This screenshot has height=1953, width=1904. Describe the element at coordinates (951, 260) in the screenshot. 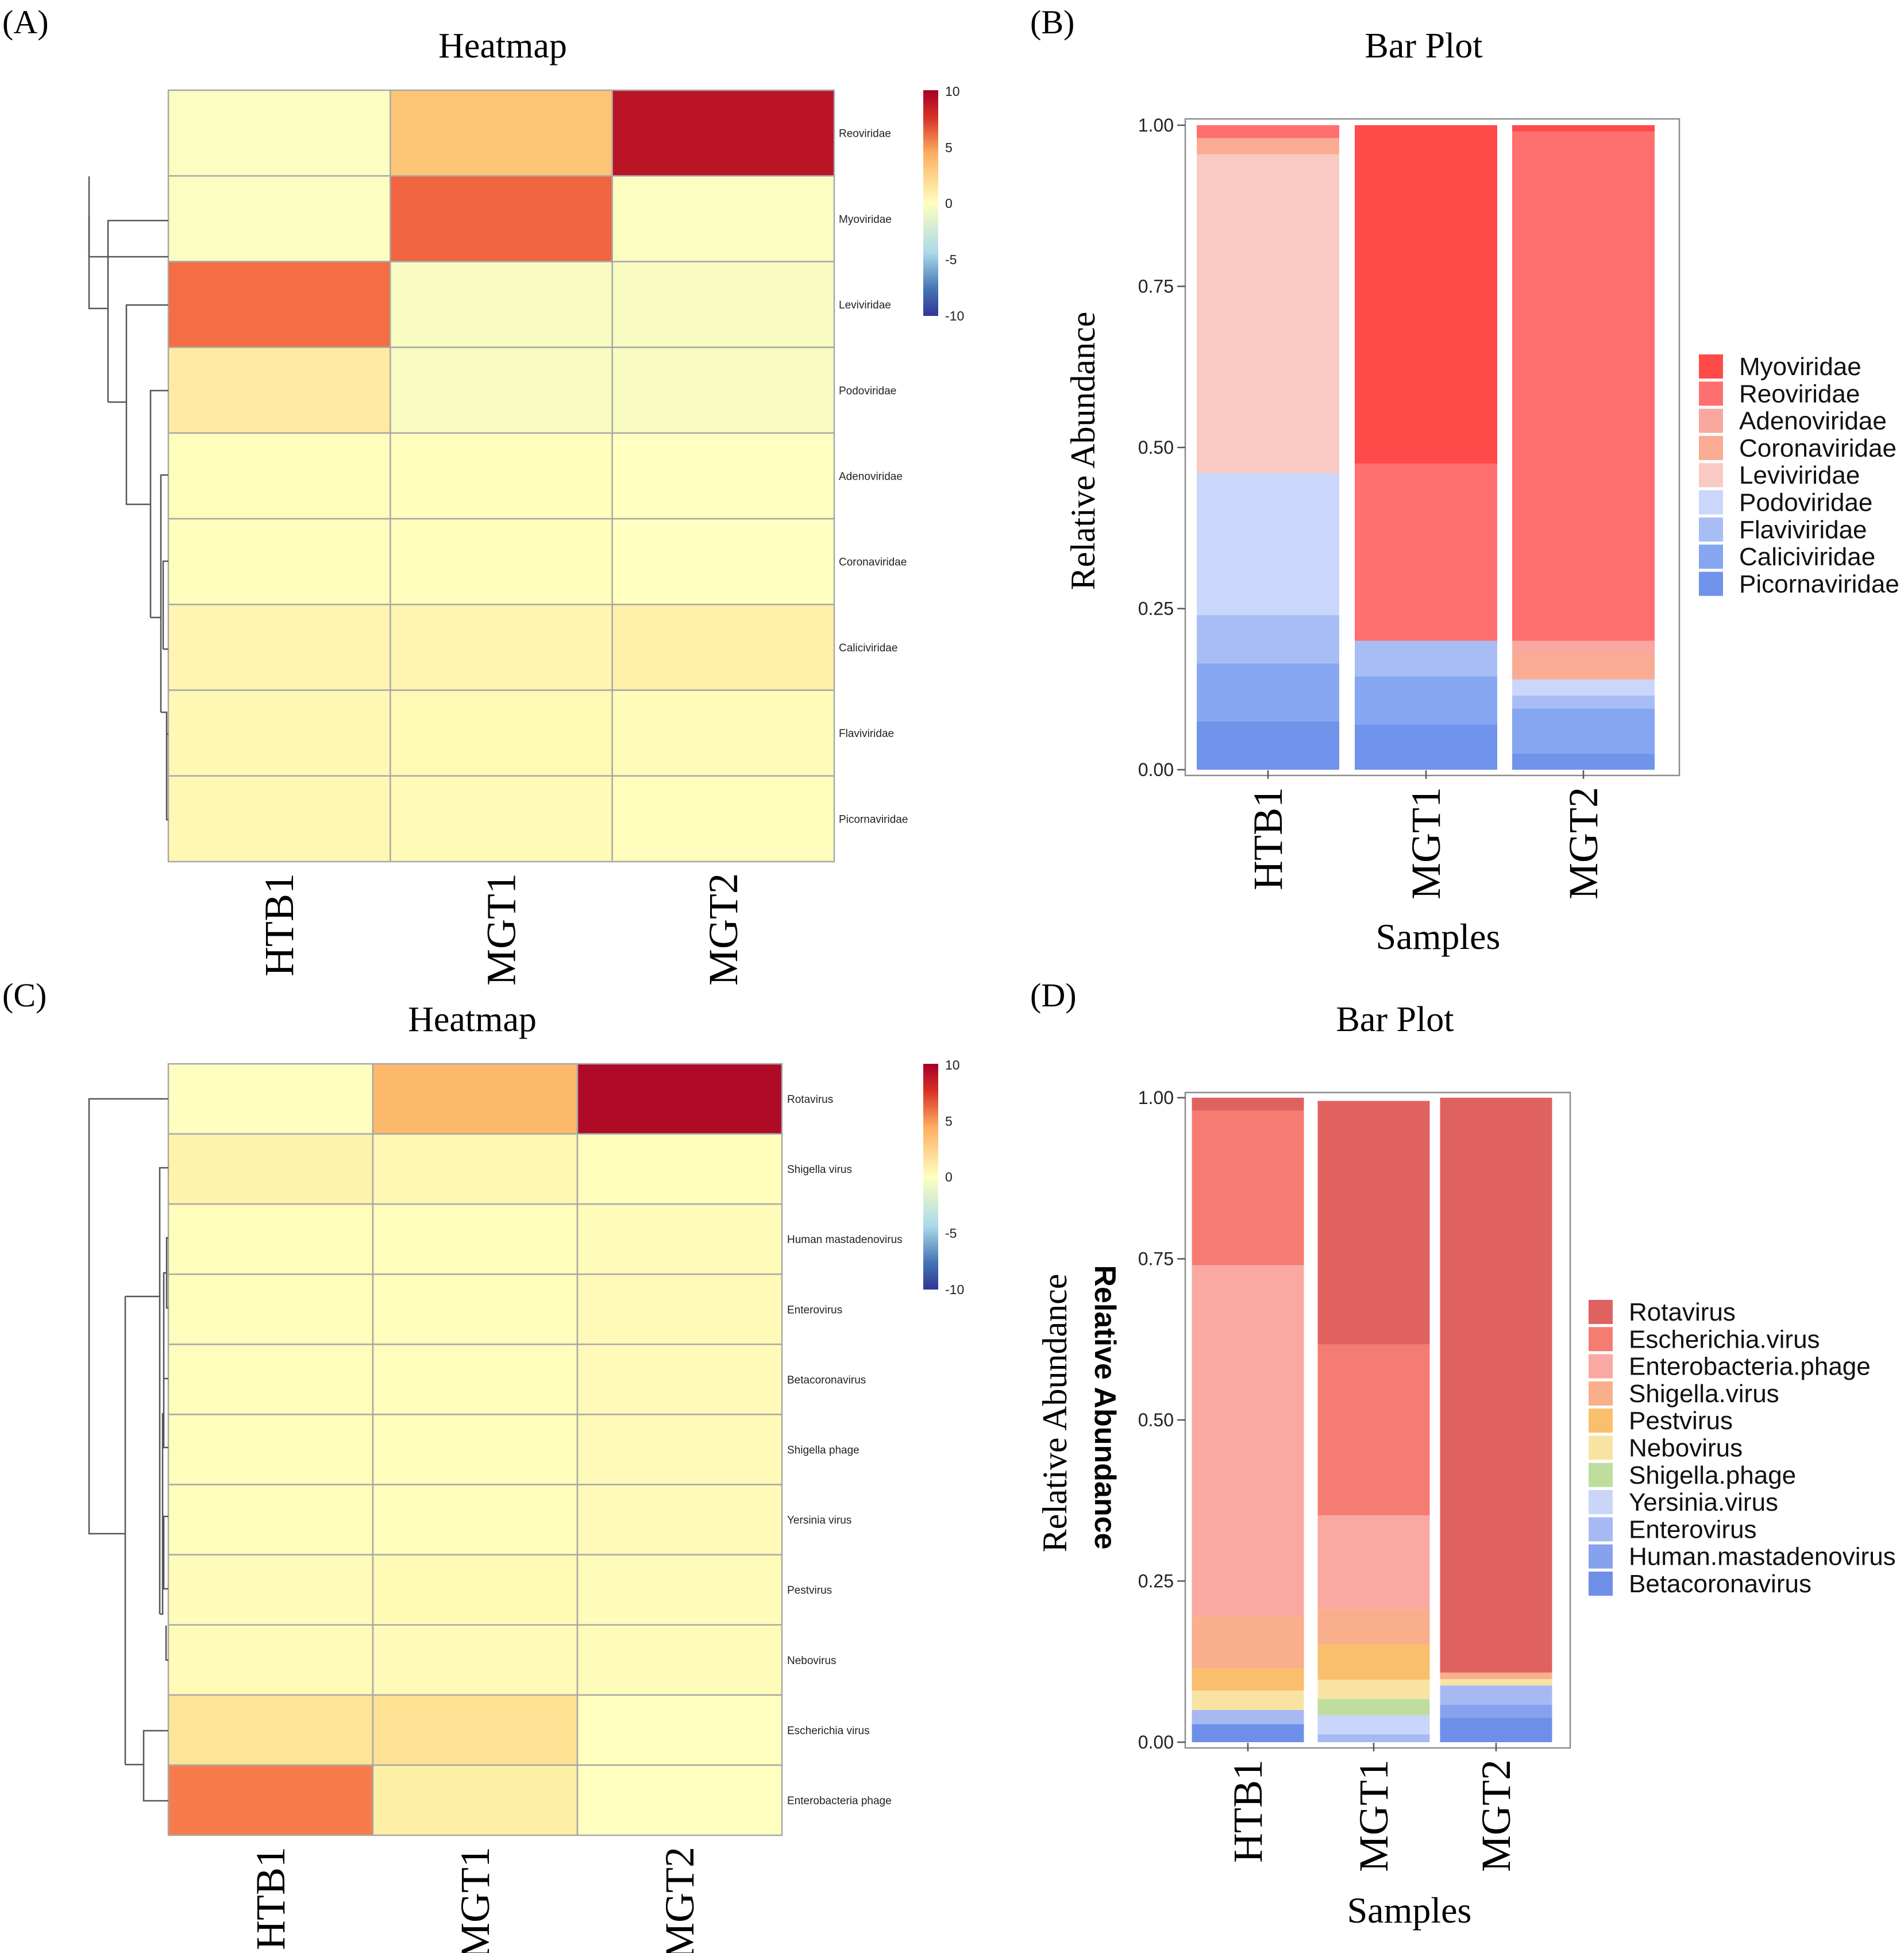

I see `scale-tick: -5` at that location.